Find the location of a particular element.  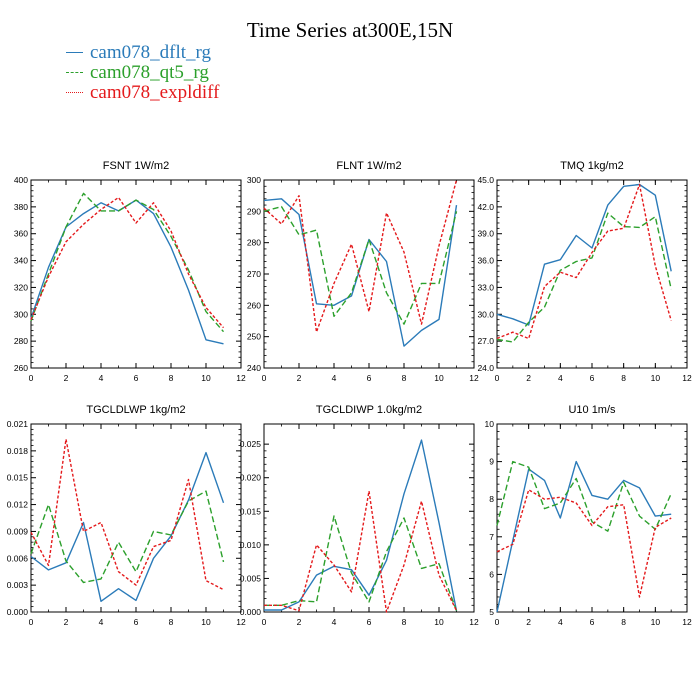

legend-item-expl: cam078_expldiff is located at coordinates (142, 93).